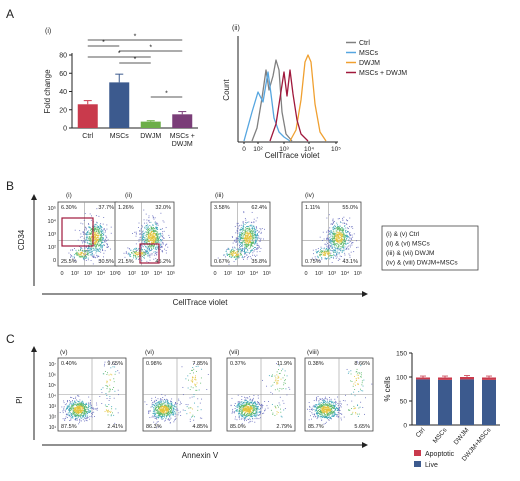 The image size is (520, 481). What do you see at coordinates (63, 110) in the screenshot?
I see `A-i-y-tick-label: 20` at bounding box center [63, 110].